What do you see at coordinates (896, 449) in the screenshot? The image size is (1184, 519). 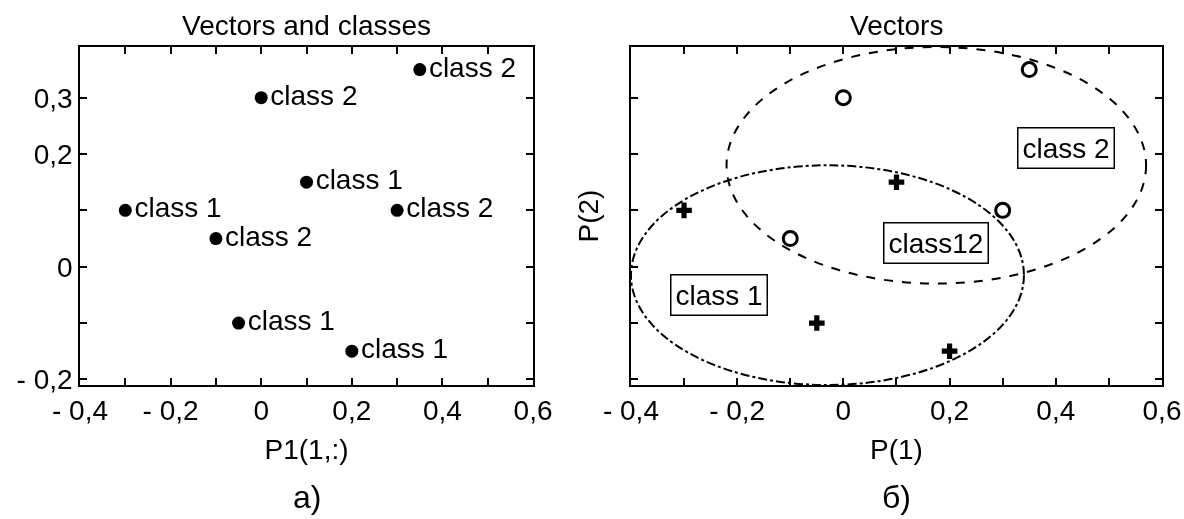 I see `x-axis-title: P(1)` at bounding box center [896, 449].